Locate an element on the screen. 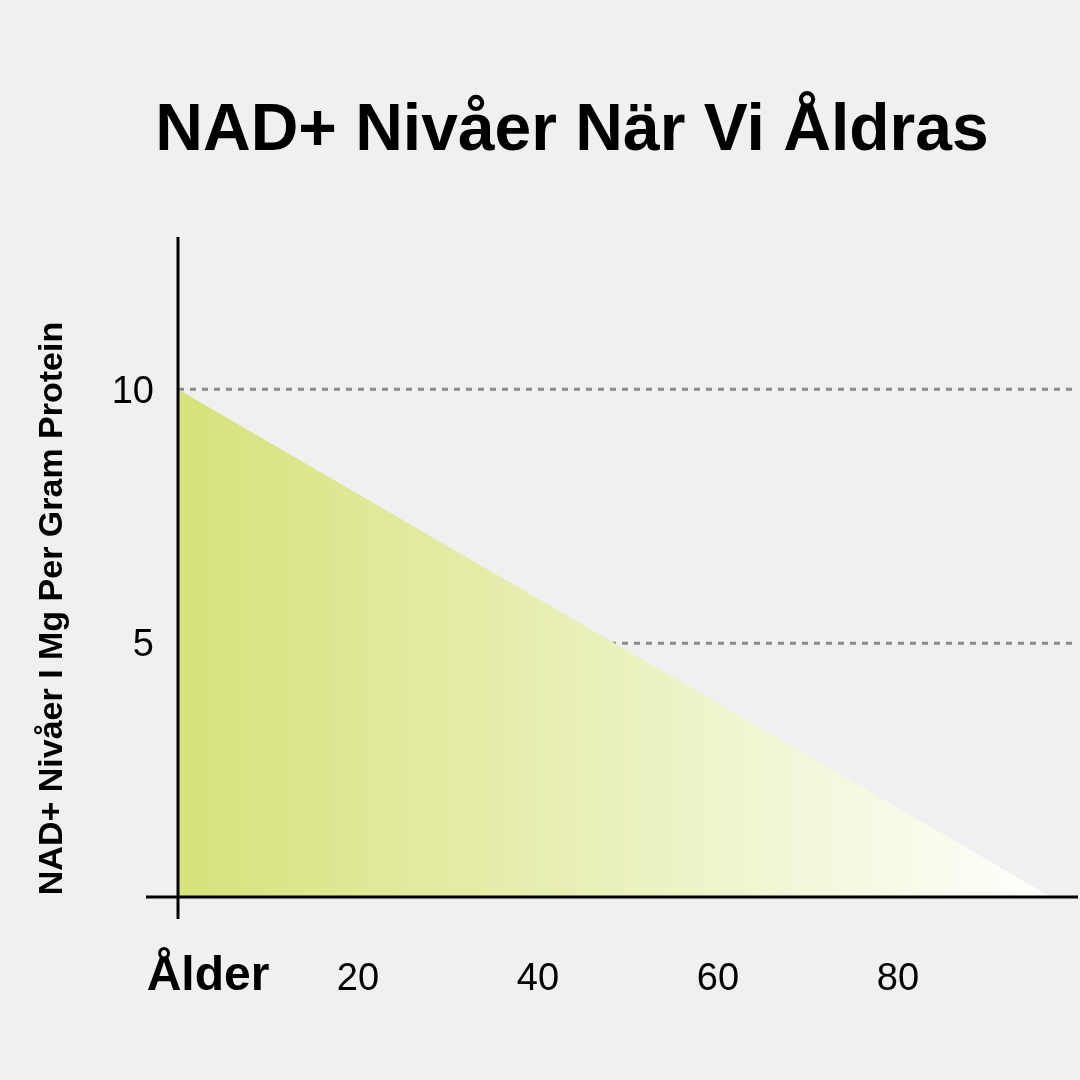 This screenshot has width=1080, height=1080. y-tick-label: 10 is located at coordinates (132, 389).